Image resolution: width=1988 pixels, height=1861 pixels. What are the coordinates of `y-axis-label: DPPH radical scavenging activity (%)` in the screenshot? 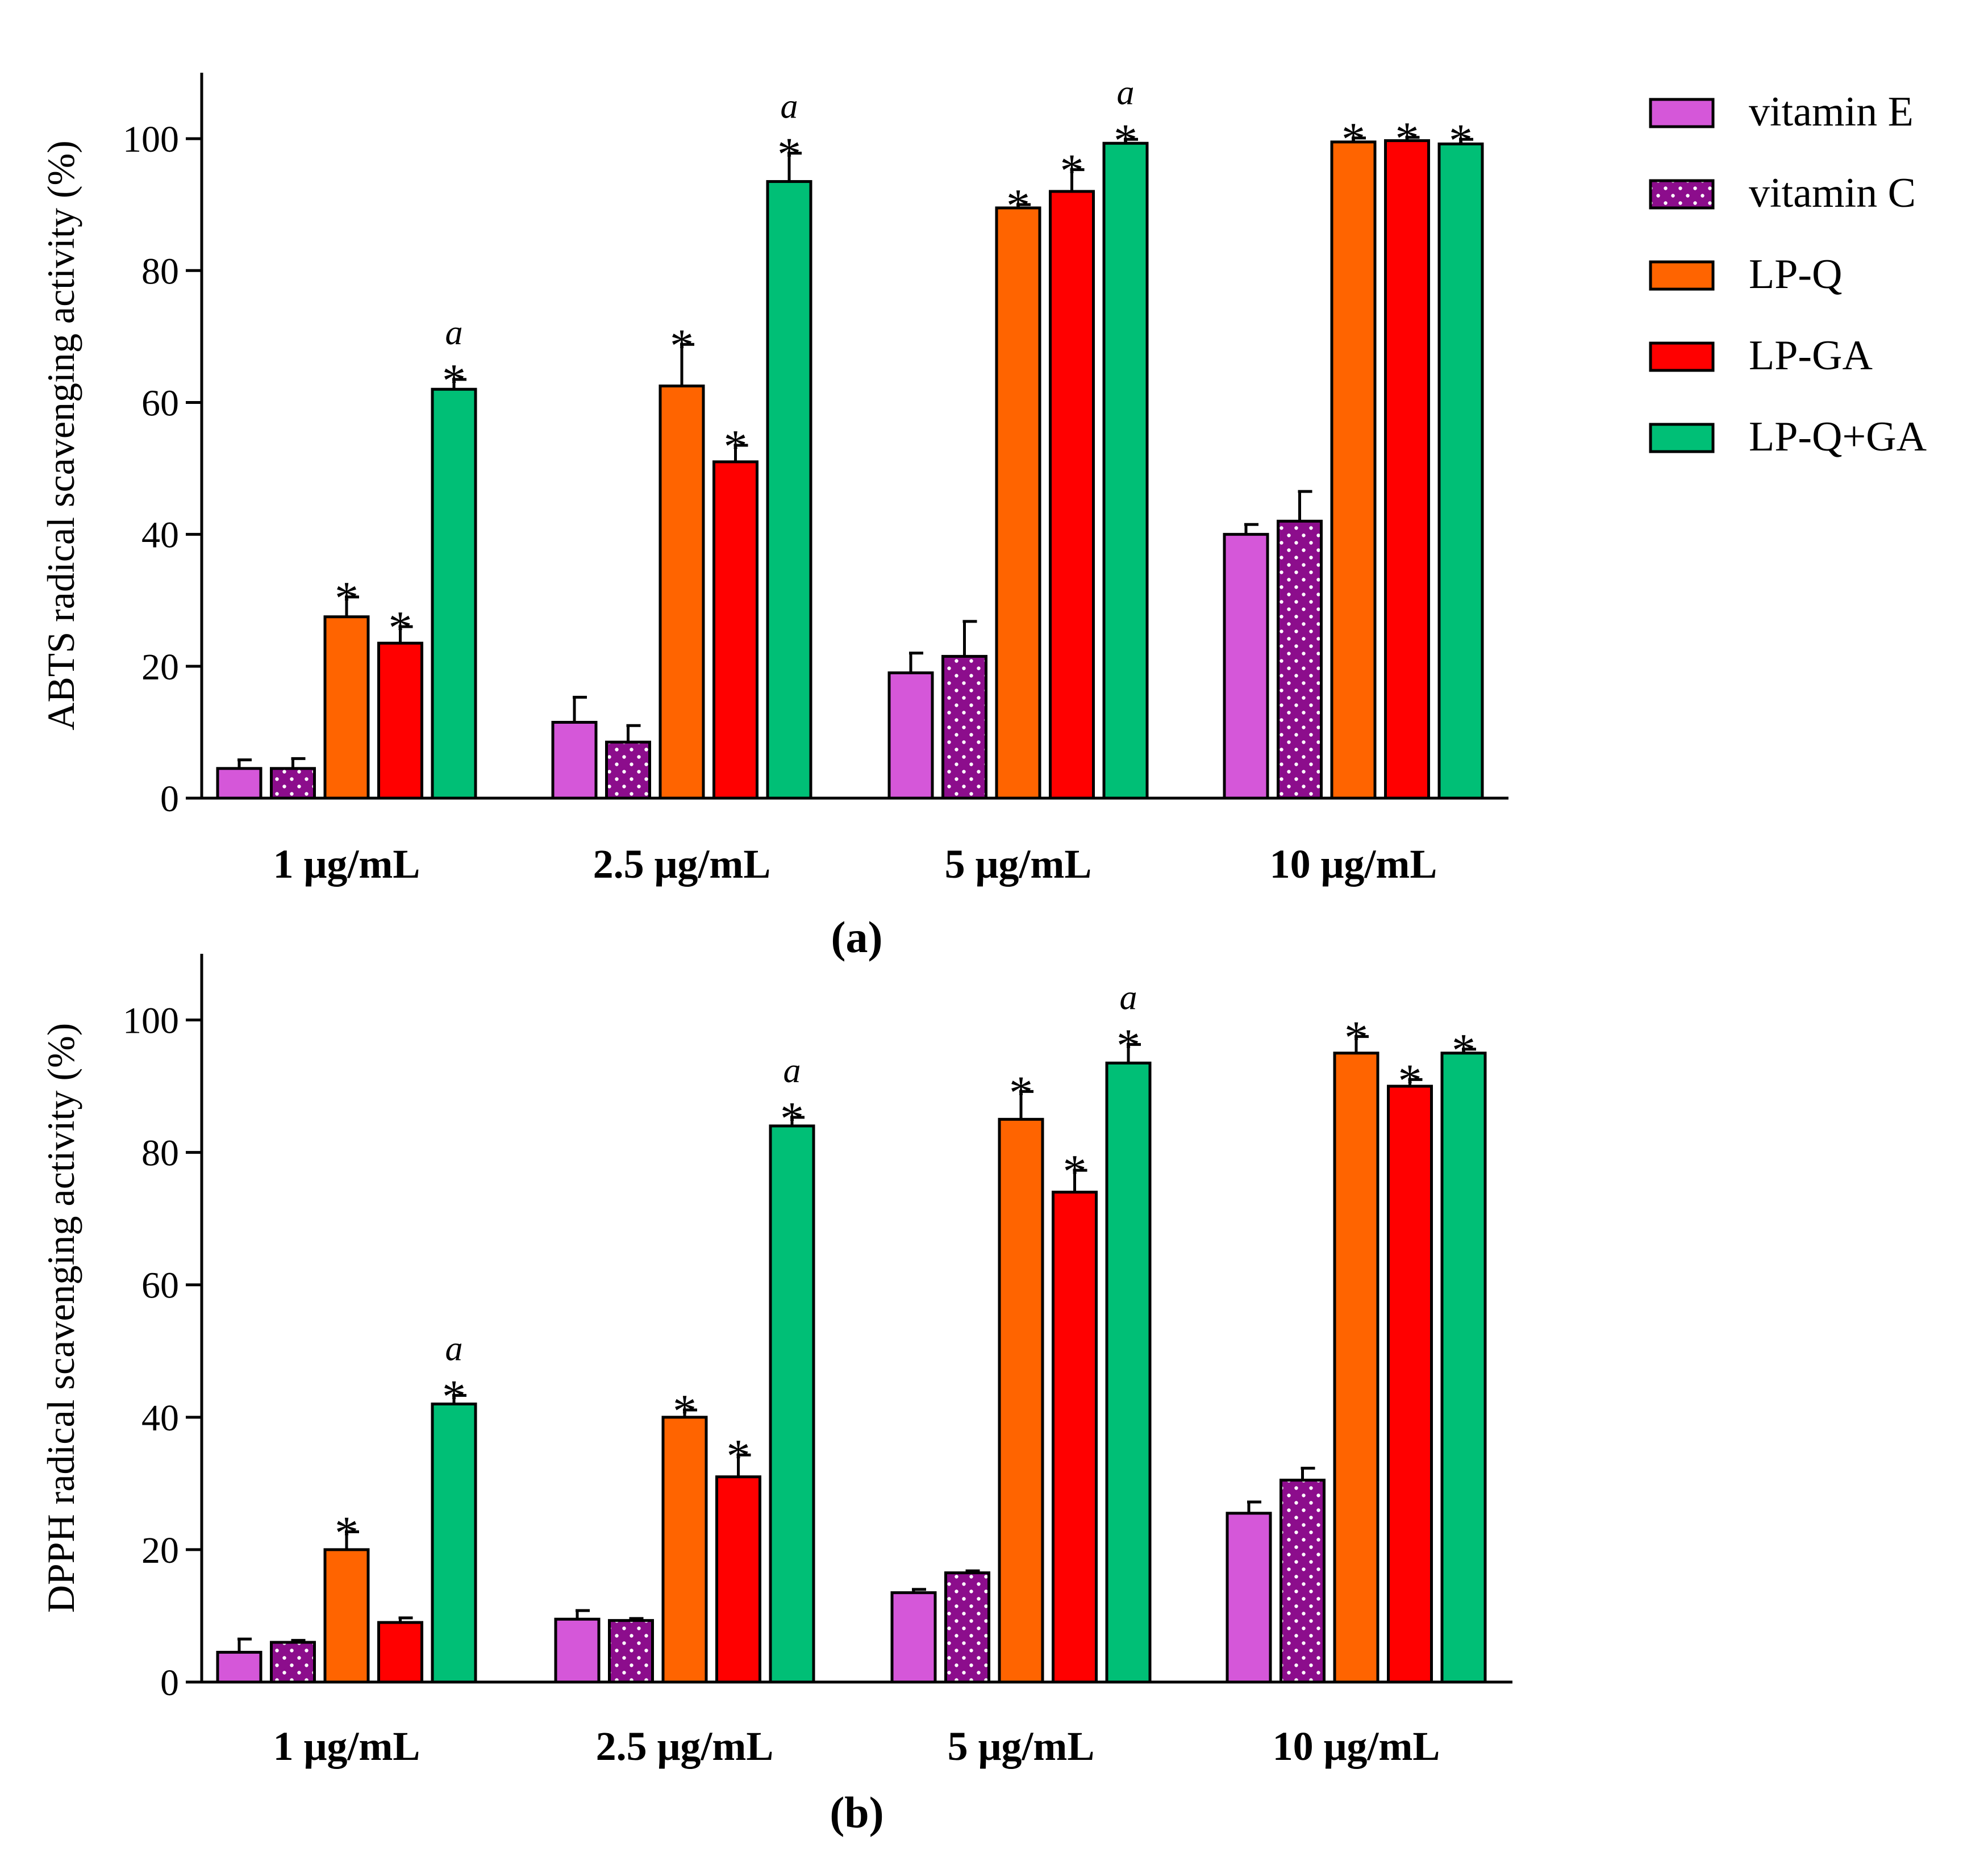 It's located at (60, 1318).